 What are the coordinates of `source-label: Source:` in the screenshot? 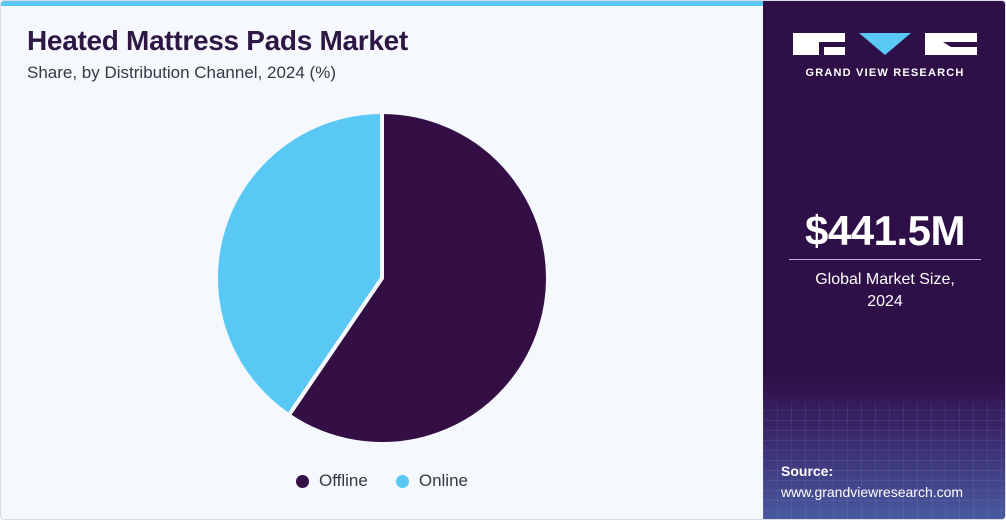 It's located at (807, 471).